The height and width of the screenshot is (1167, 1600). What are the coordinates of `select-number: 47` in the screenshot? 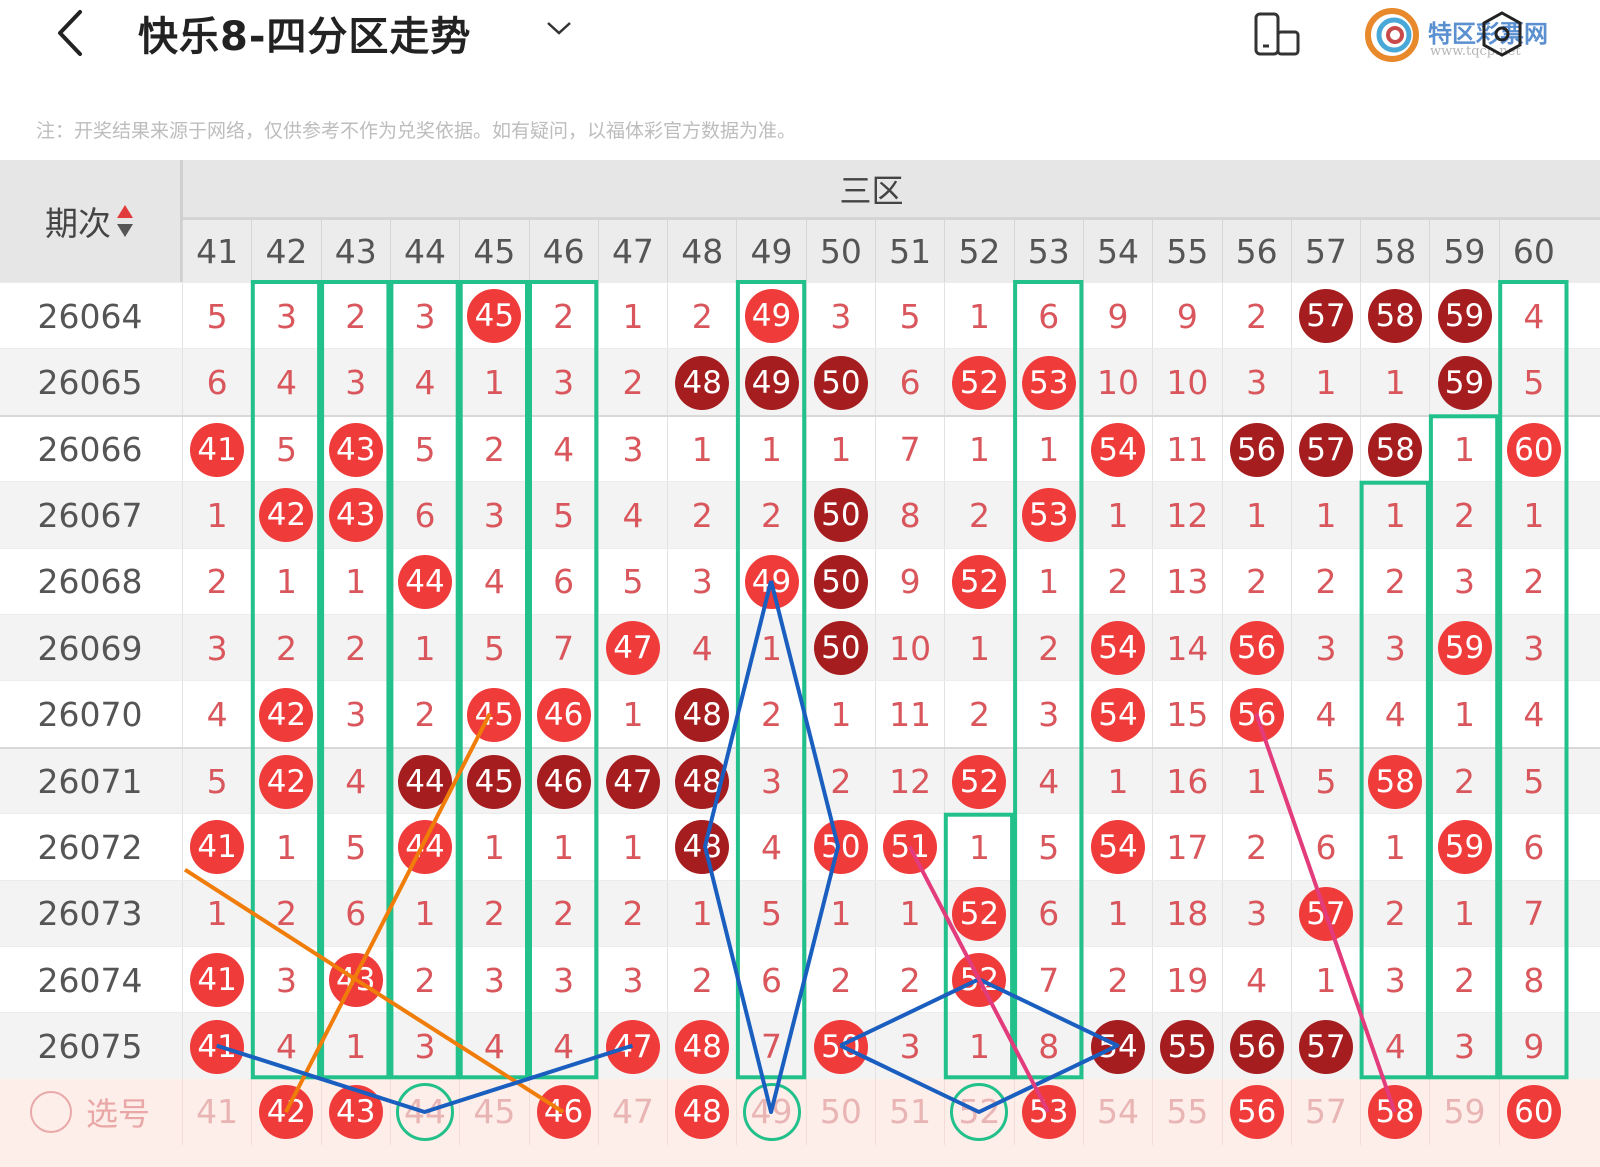 It's located at (632, 1112).